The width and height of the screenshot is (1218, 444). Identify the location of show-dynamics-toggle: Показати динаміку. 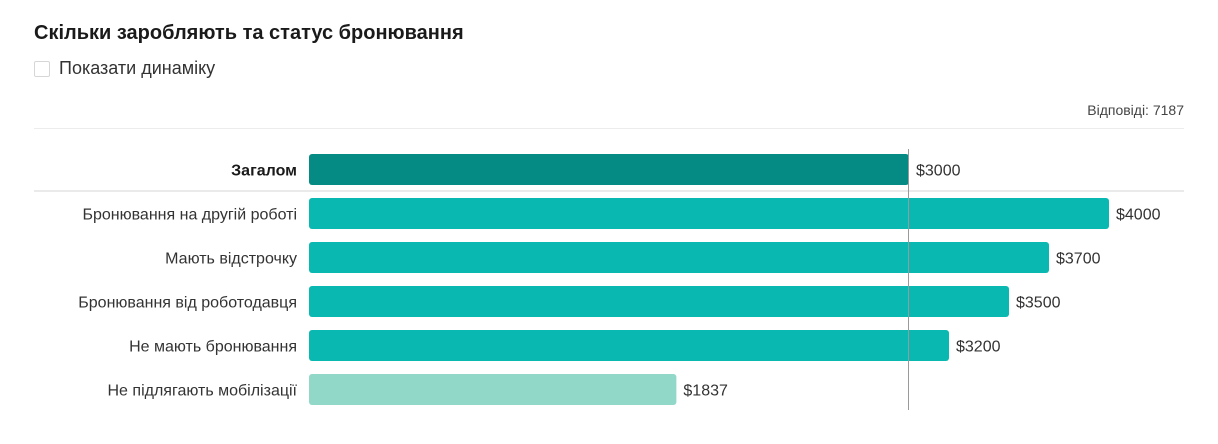
(124, 68).